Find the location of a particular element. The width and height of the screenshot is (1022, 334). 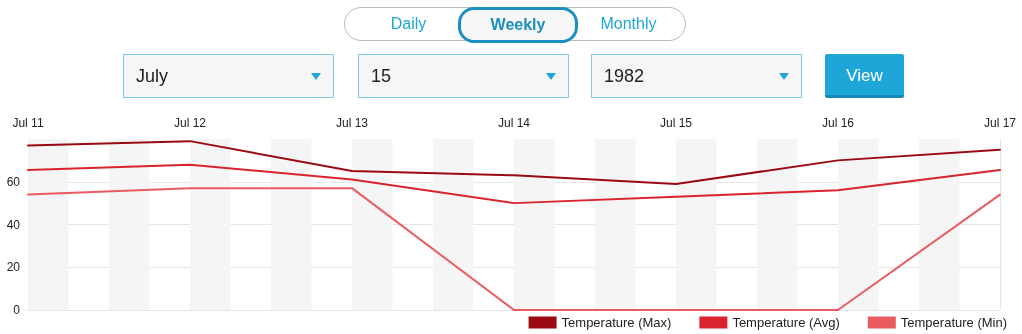

x-tick-label: Jul 14 is located at coordinates (514, 123).